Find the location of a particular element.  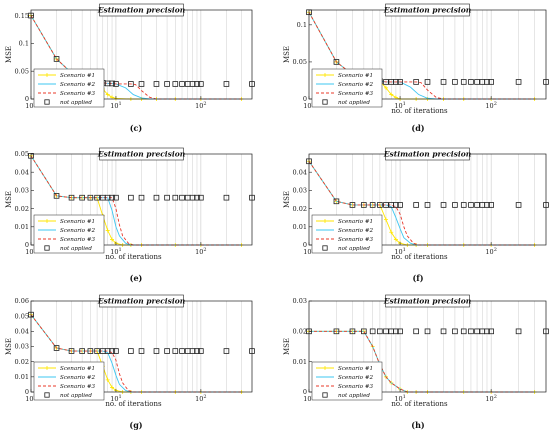

panel-label: (f) is located at coordinates (417, 278).